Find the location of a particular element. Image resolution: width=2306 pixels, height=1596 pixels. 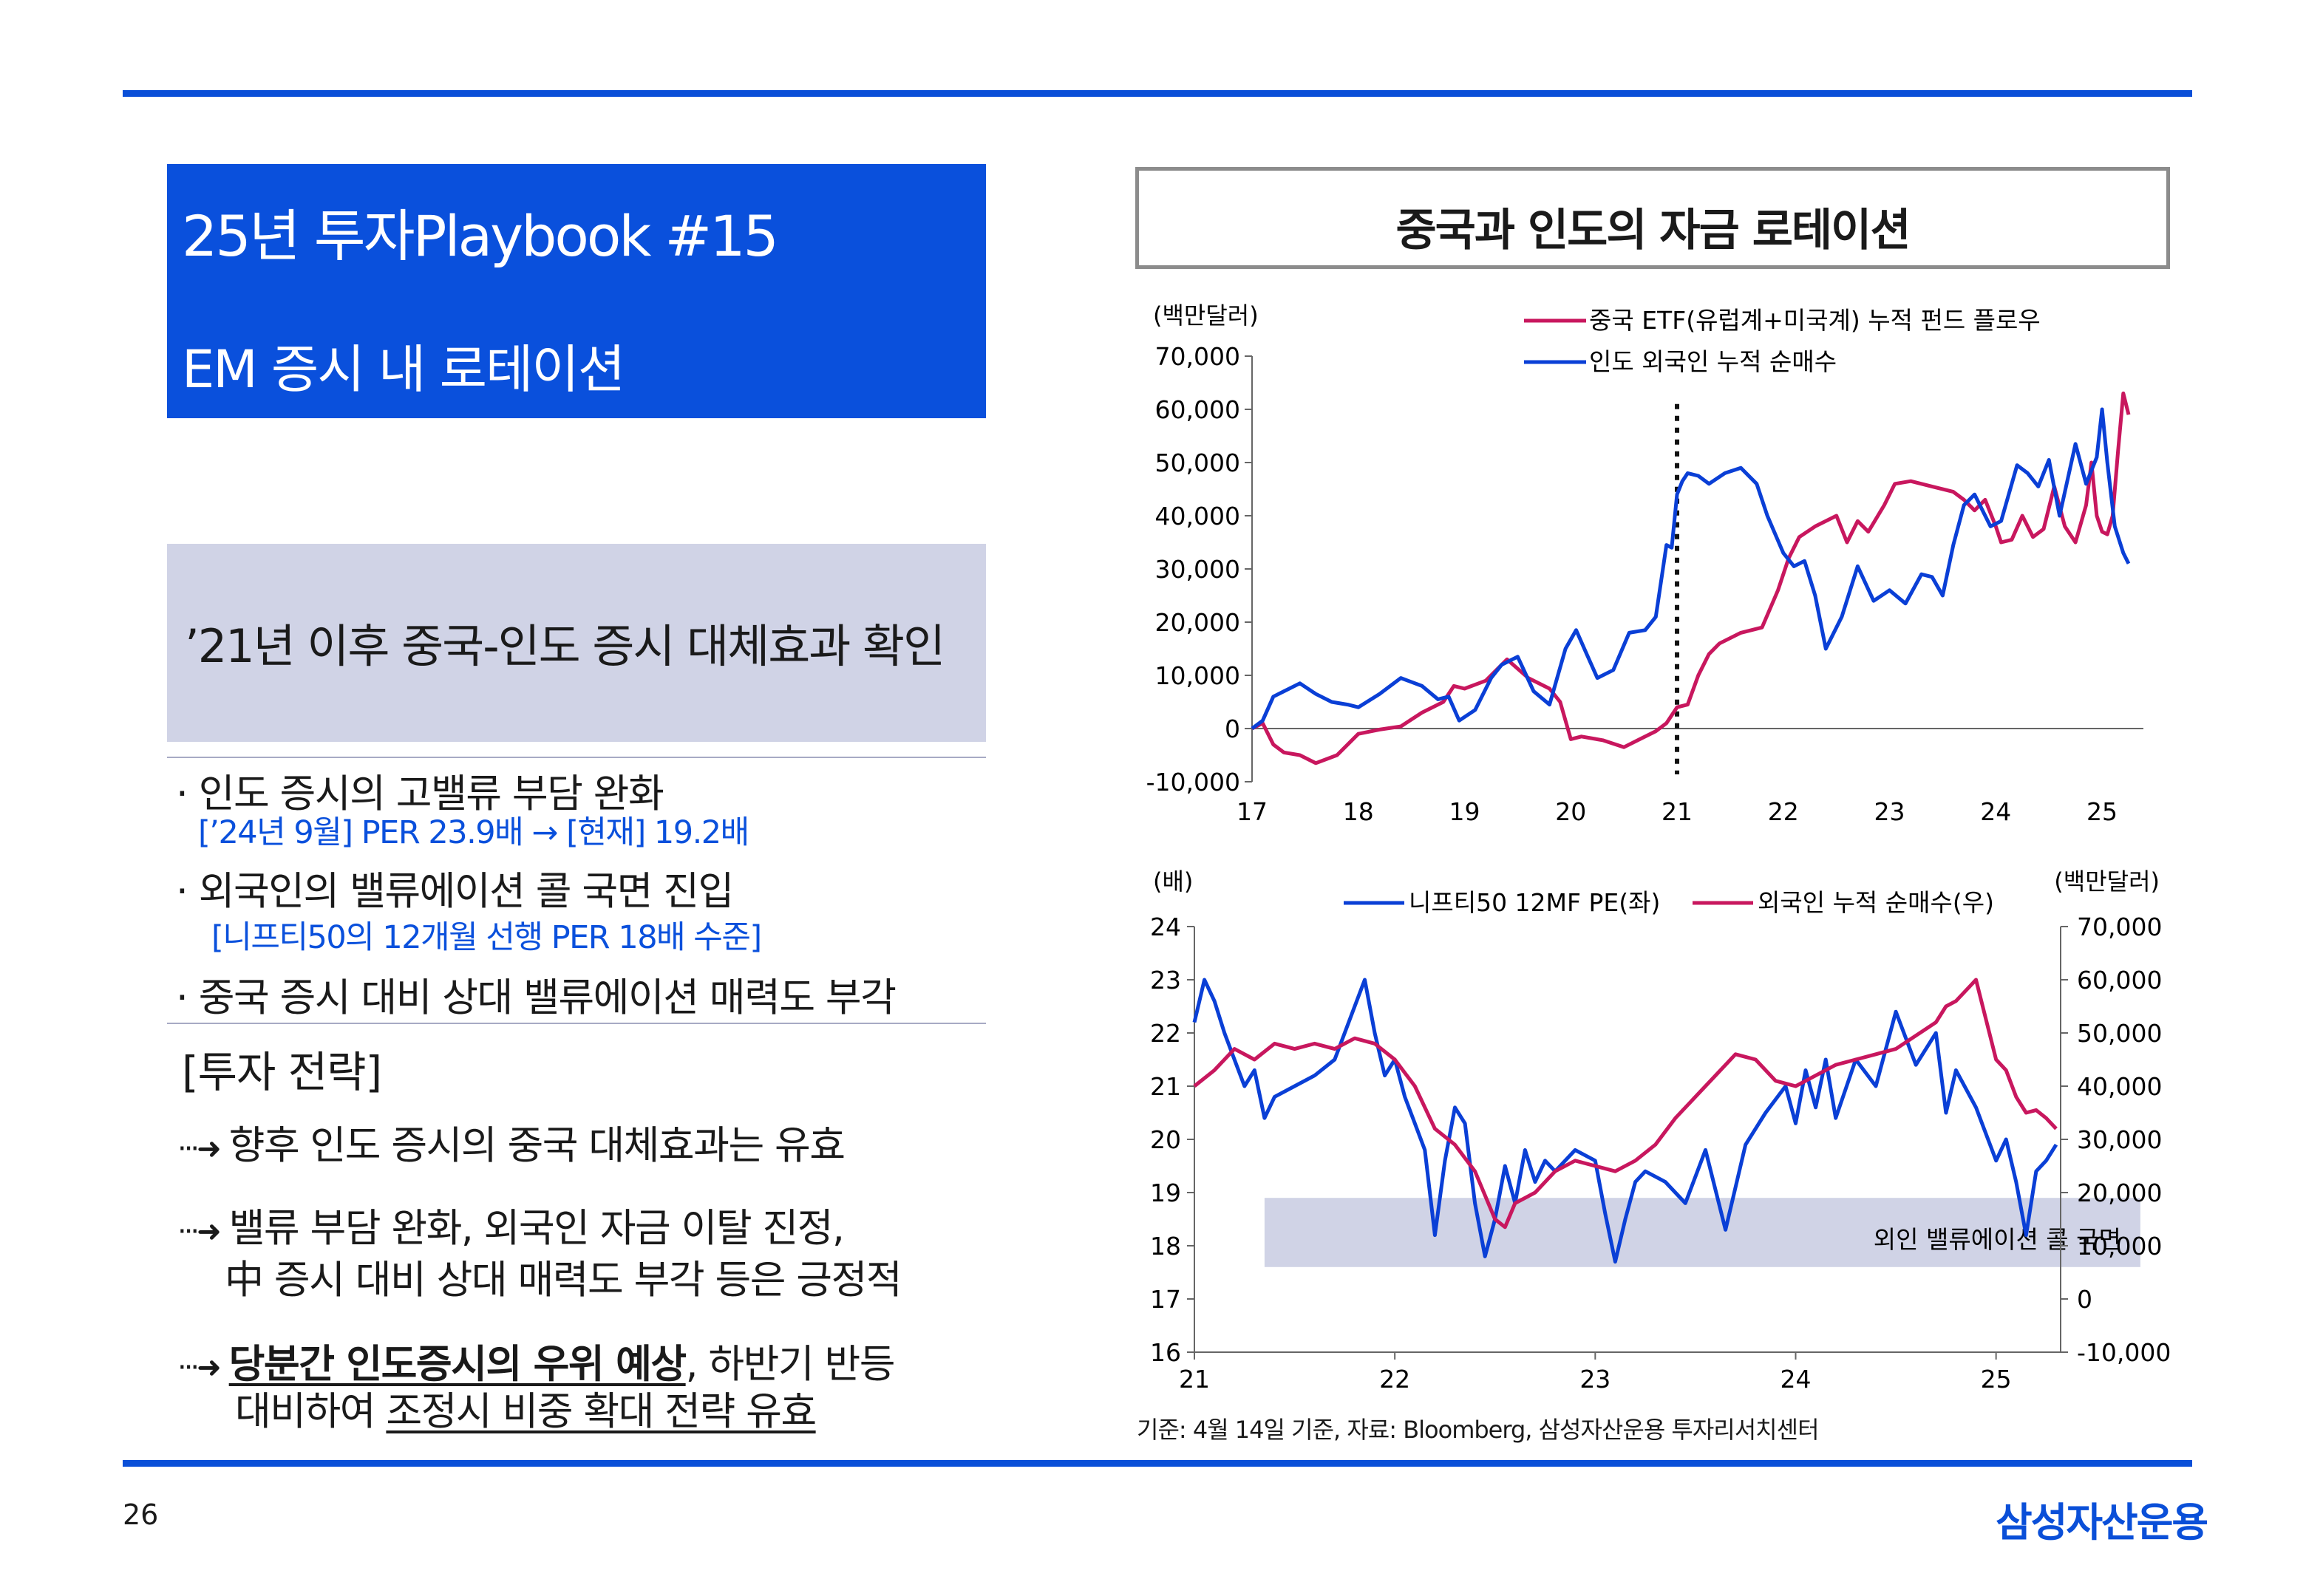

valuation-call-band: 외인 밸류에이션 콜 국면 is located at coordinates (1702, 1232).